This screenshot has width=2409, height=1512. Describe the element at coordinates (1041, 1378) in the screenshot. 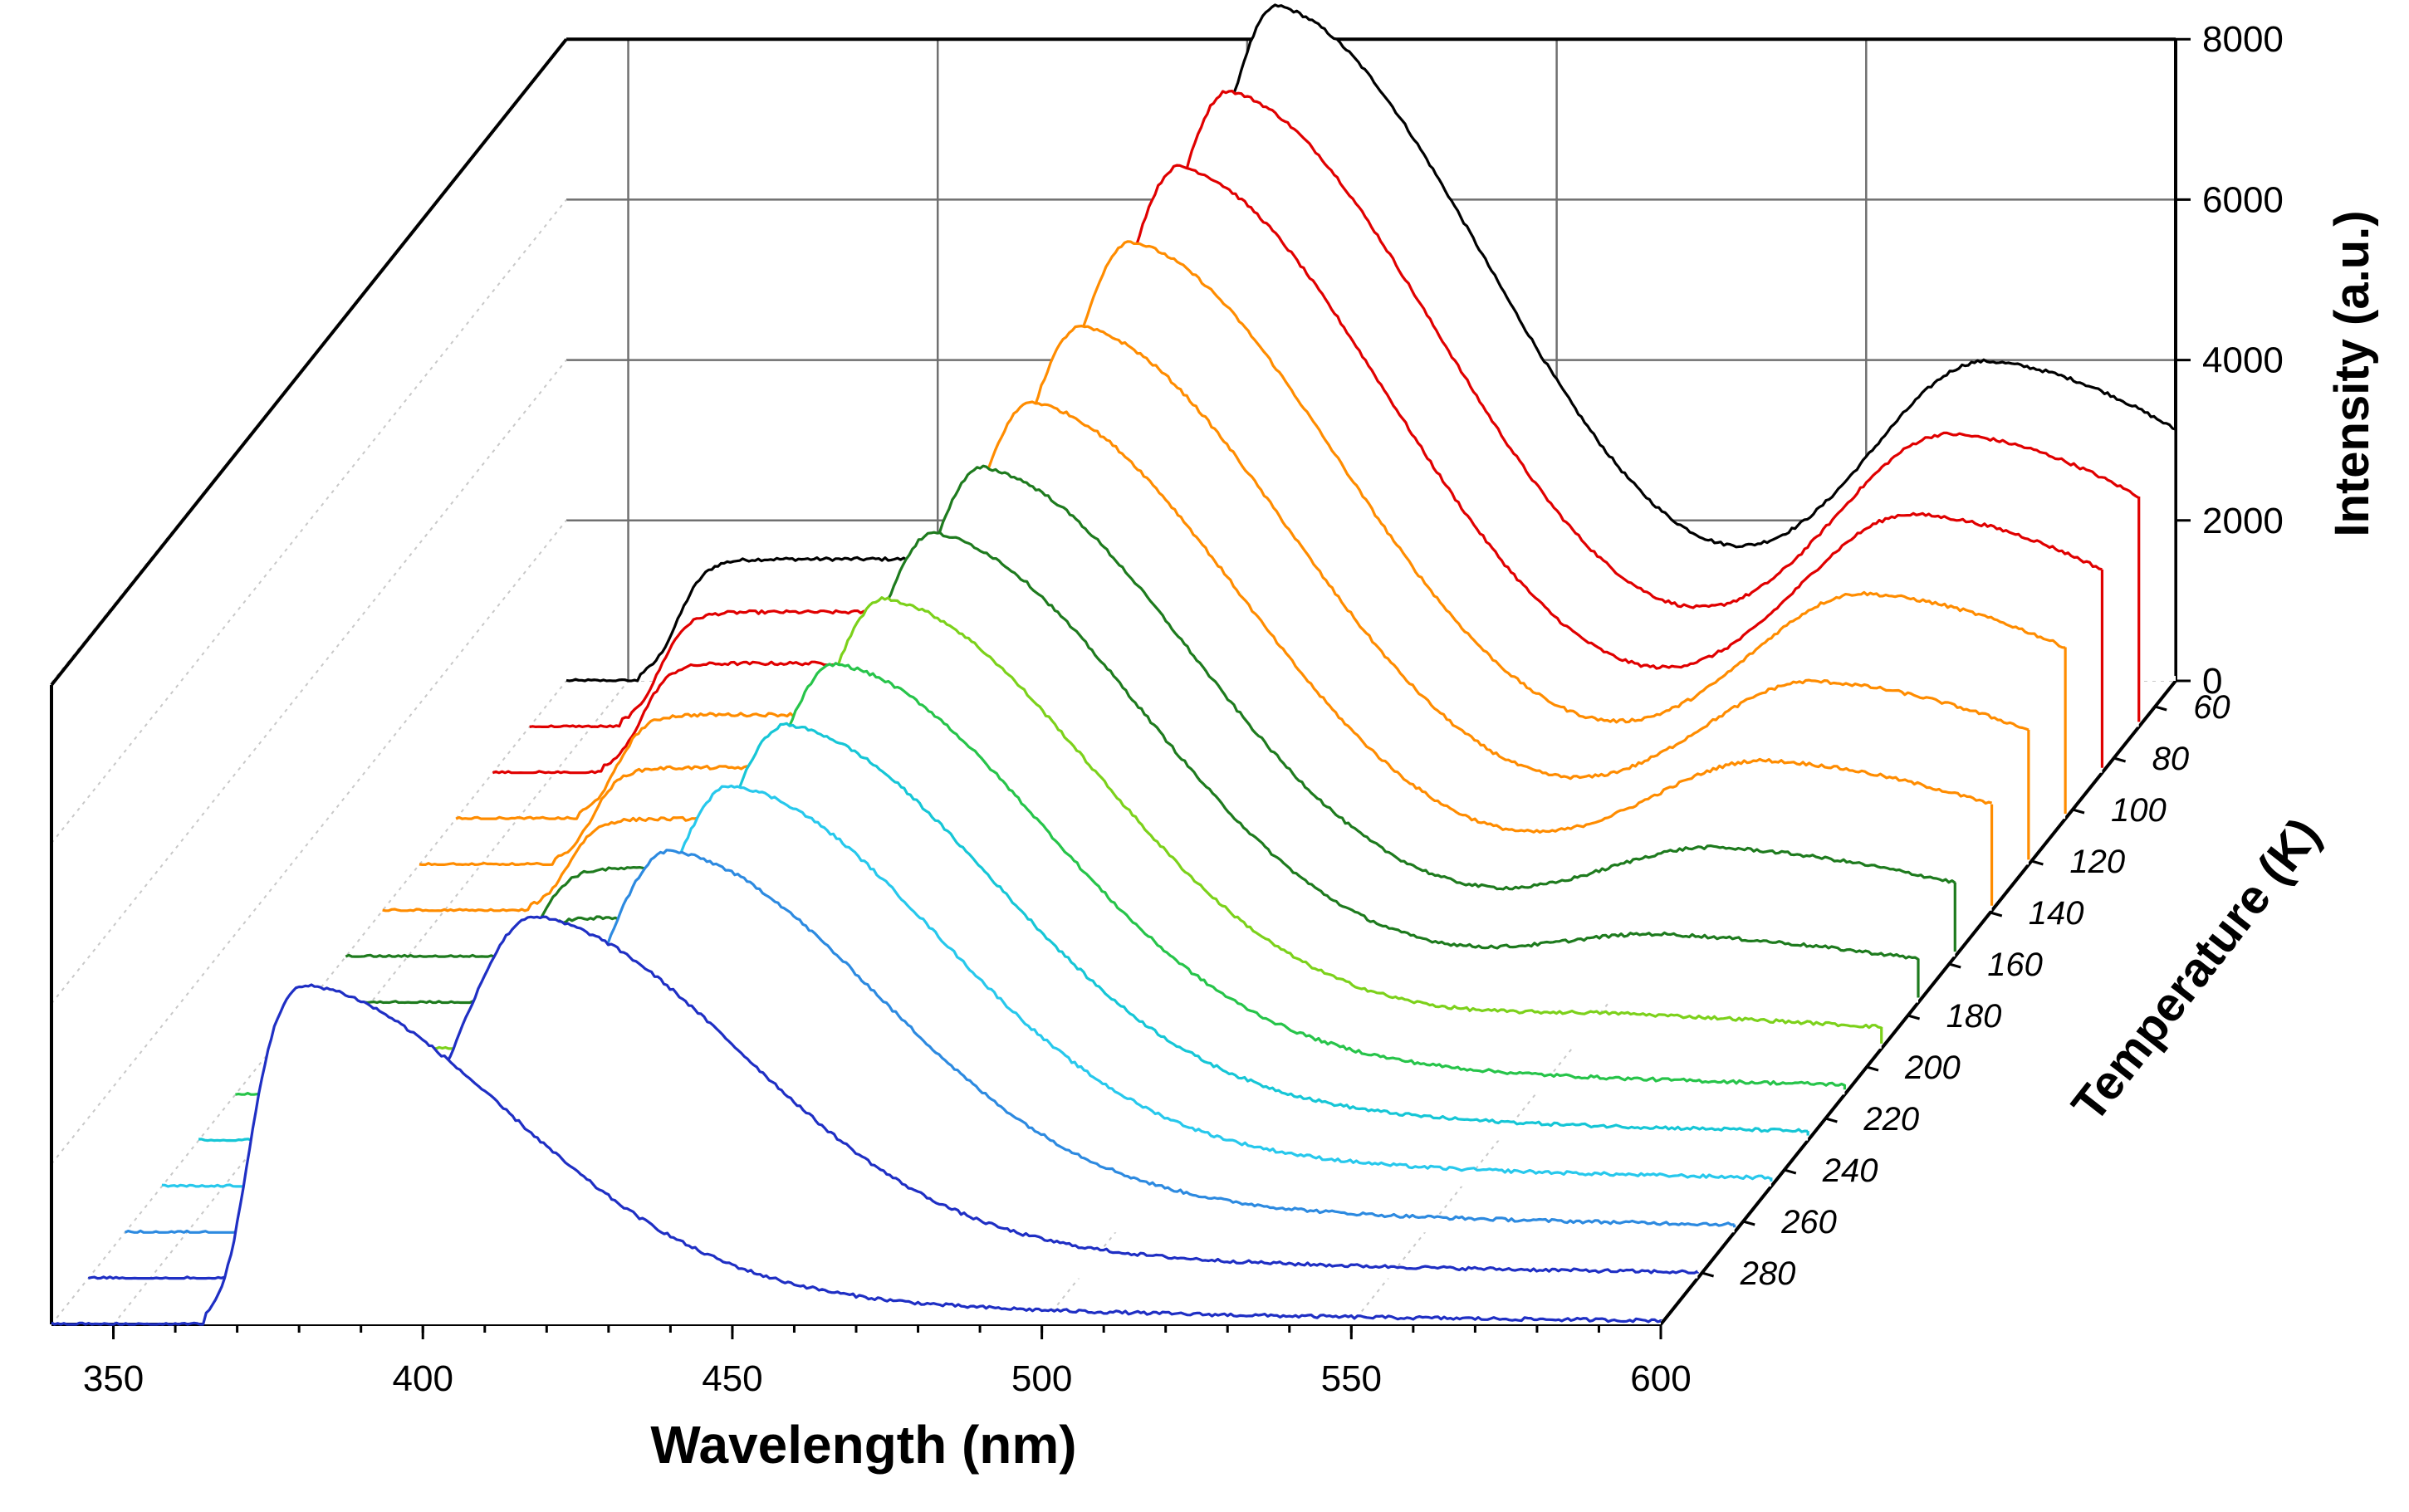

I see `x-tick-label: 500` at that location.